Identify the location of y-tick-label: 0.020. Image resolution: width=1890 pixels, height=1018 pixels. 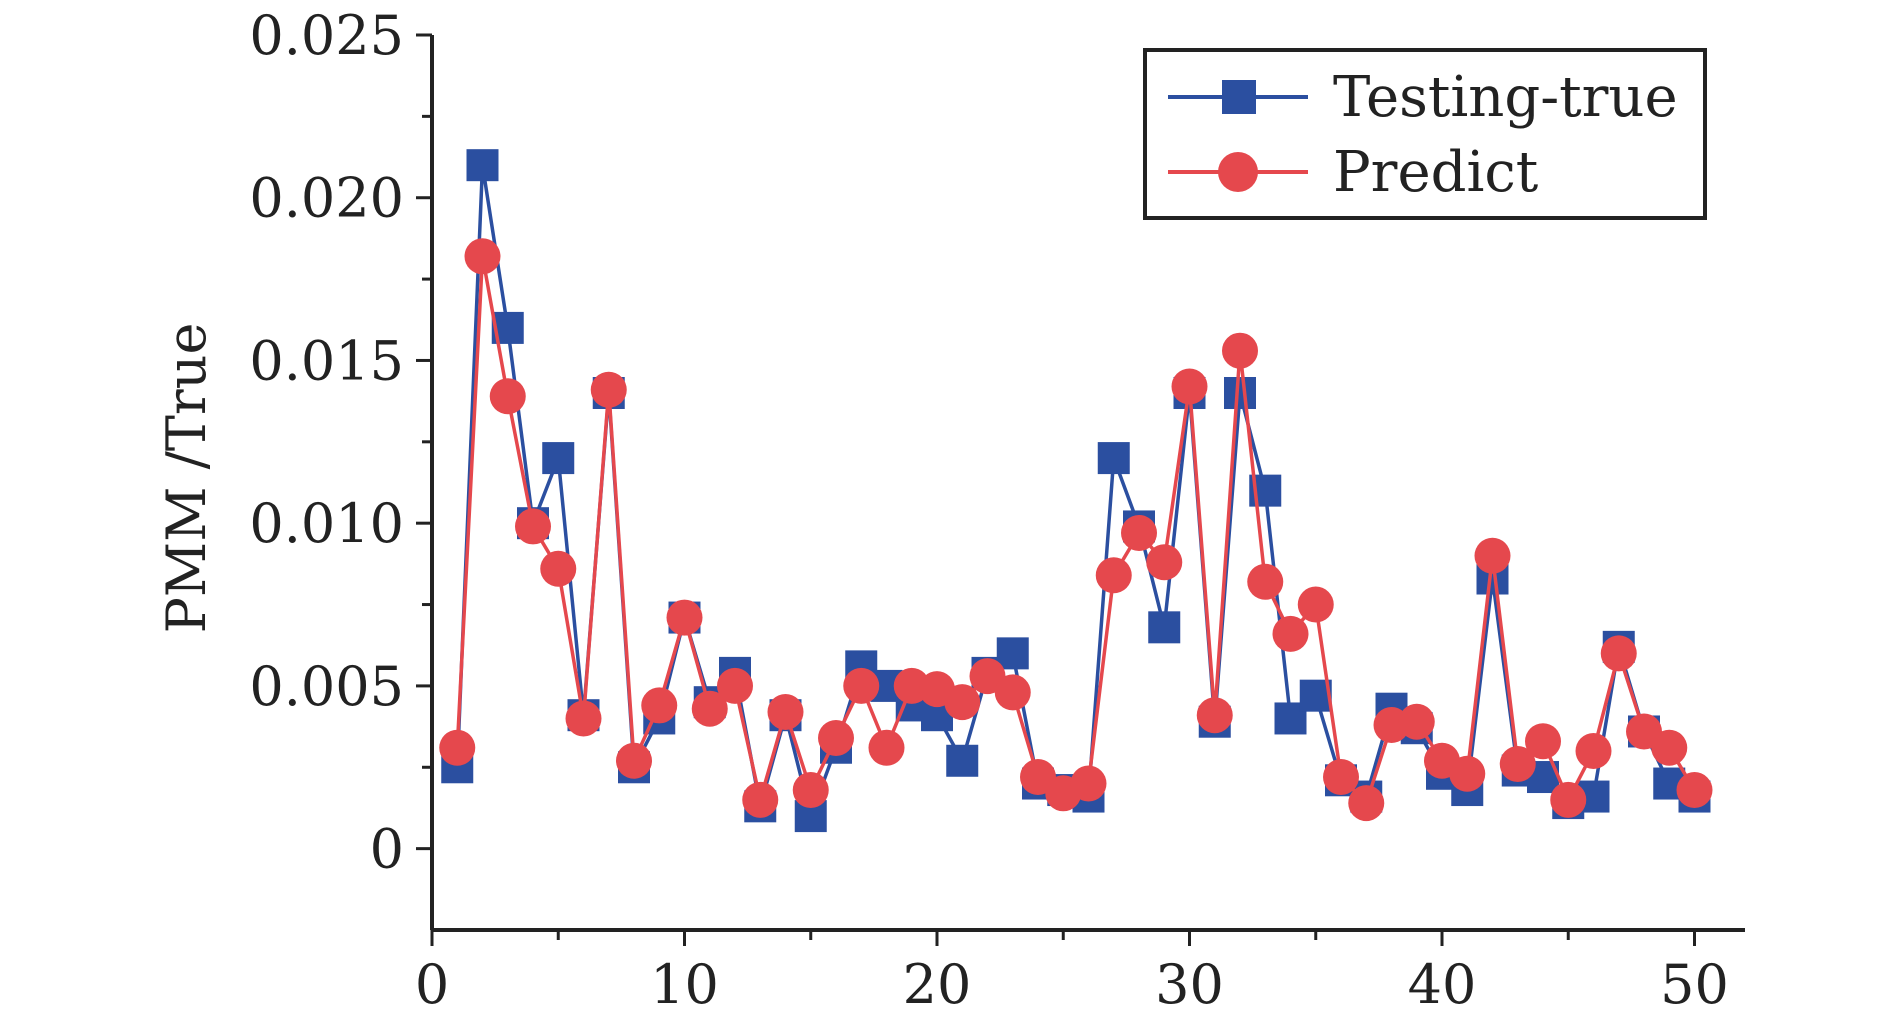
(326, 198).